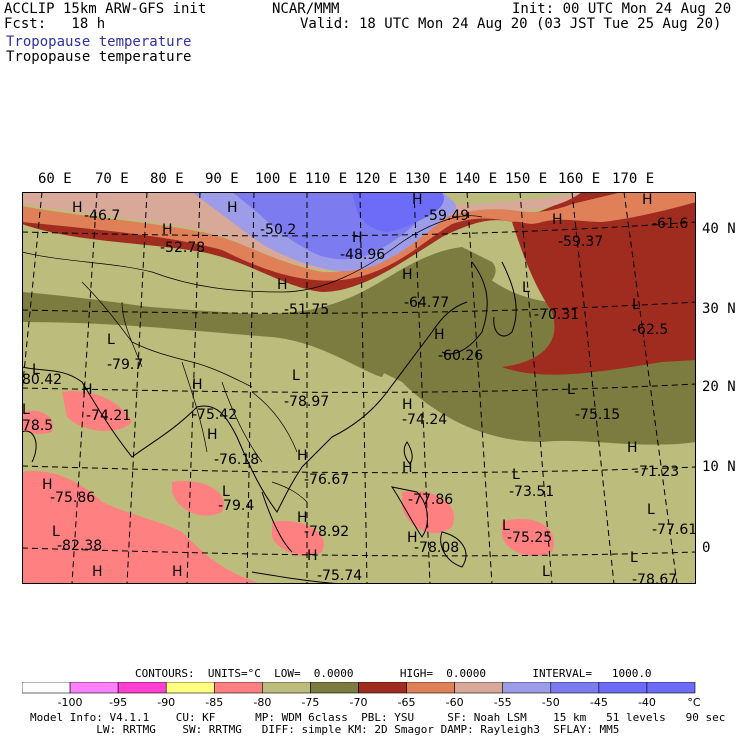  What do you see at coordinates (599, 702) in the screenshot?
I see `colorbar-tick: -45` at bounding box center [599, 702].